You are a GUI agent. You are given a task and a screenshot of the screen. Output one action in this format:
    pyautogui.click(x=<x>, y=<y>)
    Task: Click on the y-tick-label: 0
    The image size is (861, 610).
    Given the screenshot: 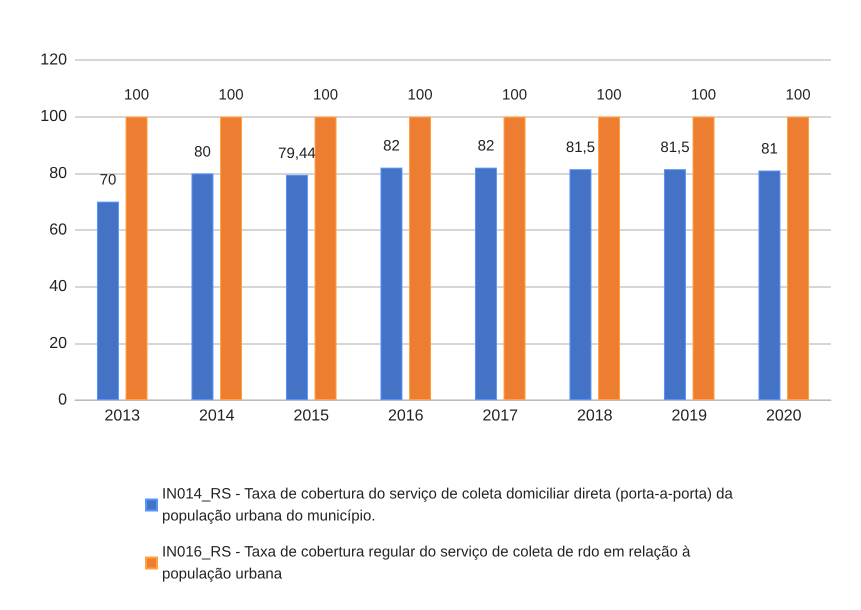 What is the action you would take?
    pyautogui.click(x=63, y=400)
    